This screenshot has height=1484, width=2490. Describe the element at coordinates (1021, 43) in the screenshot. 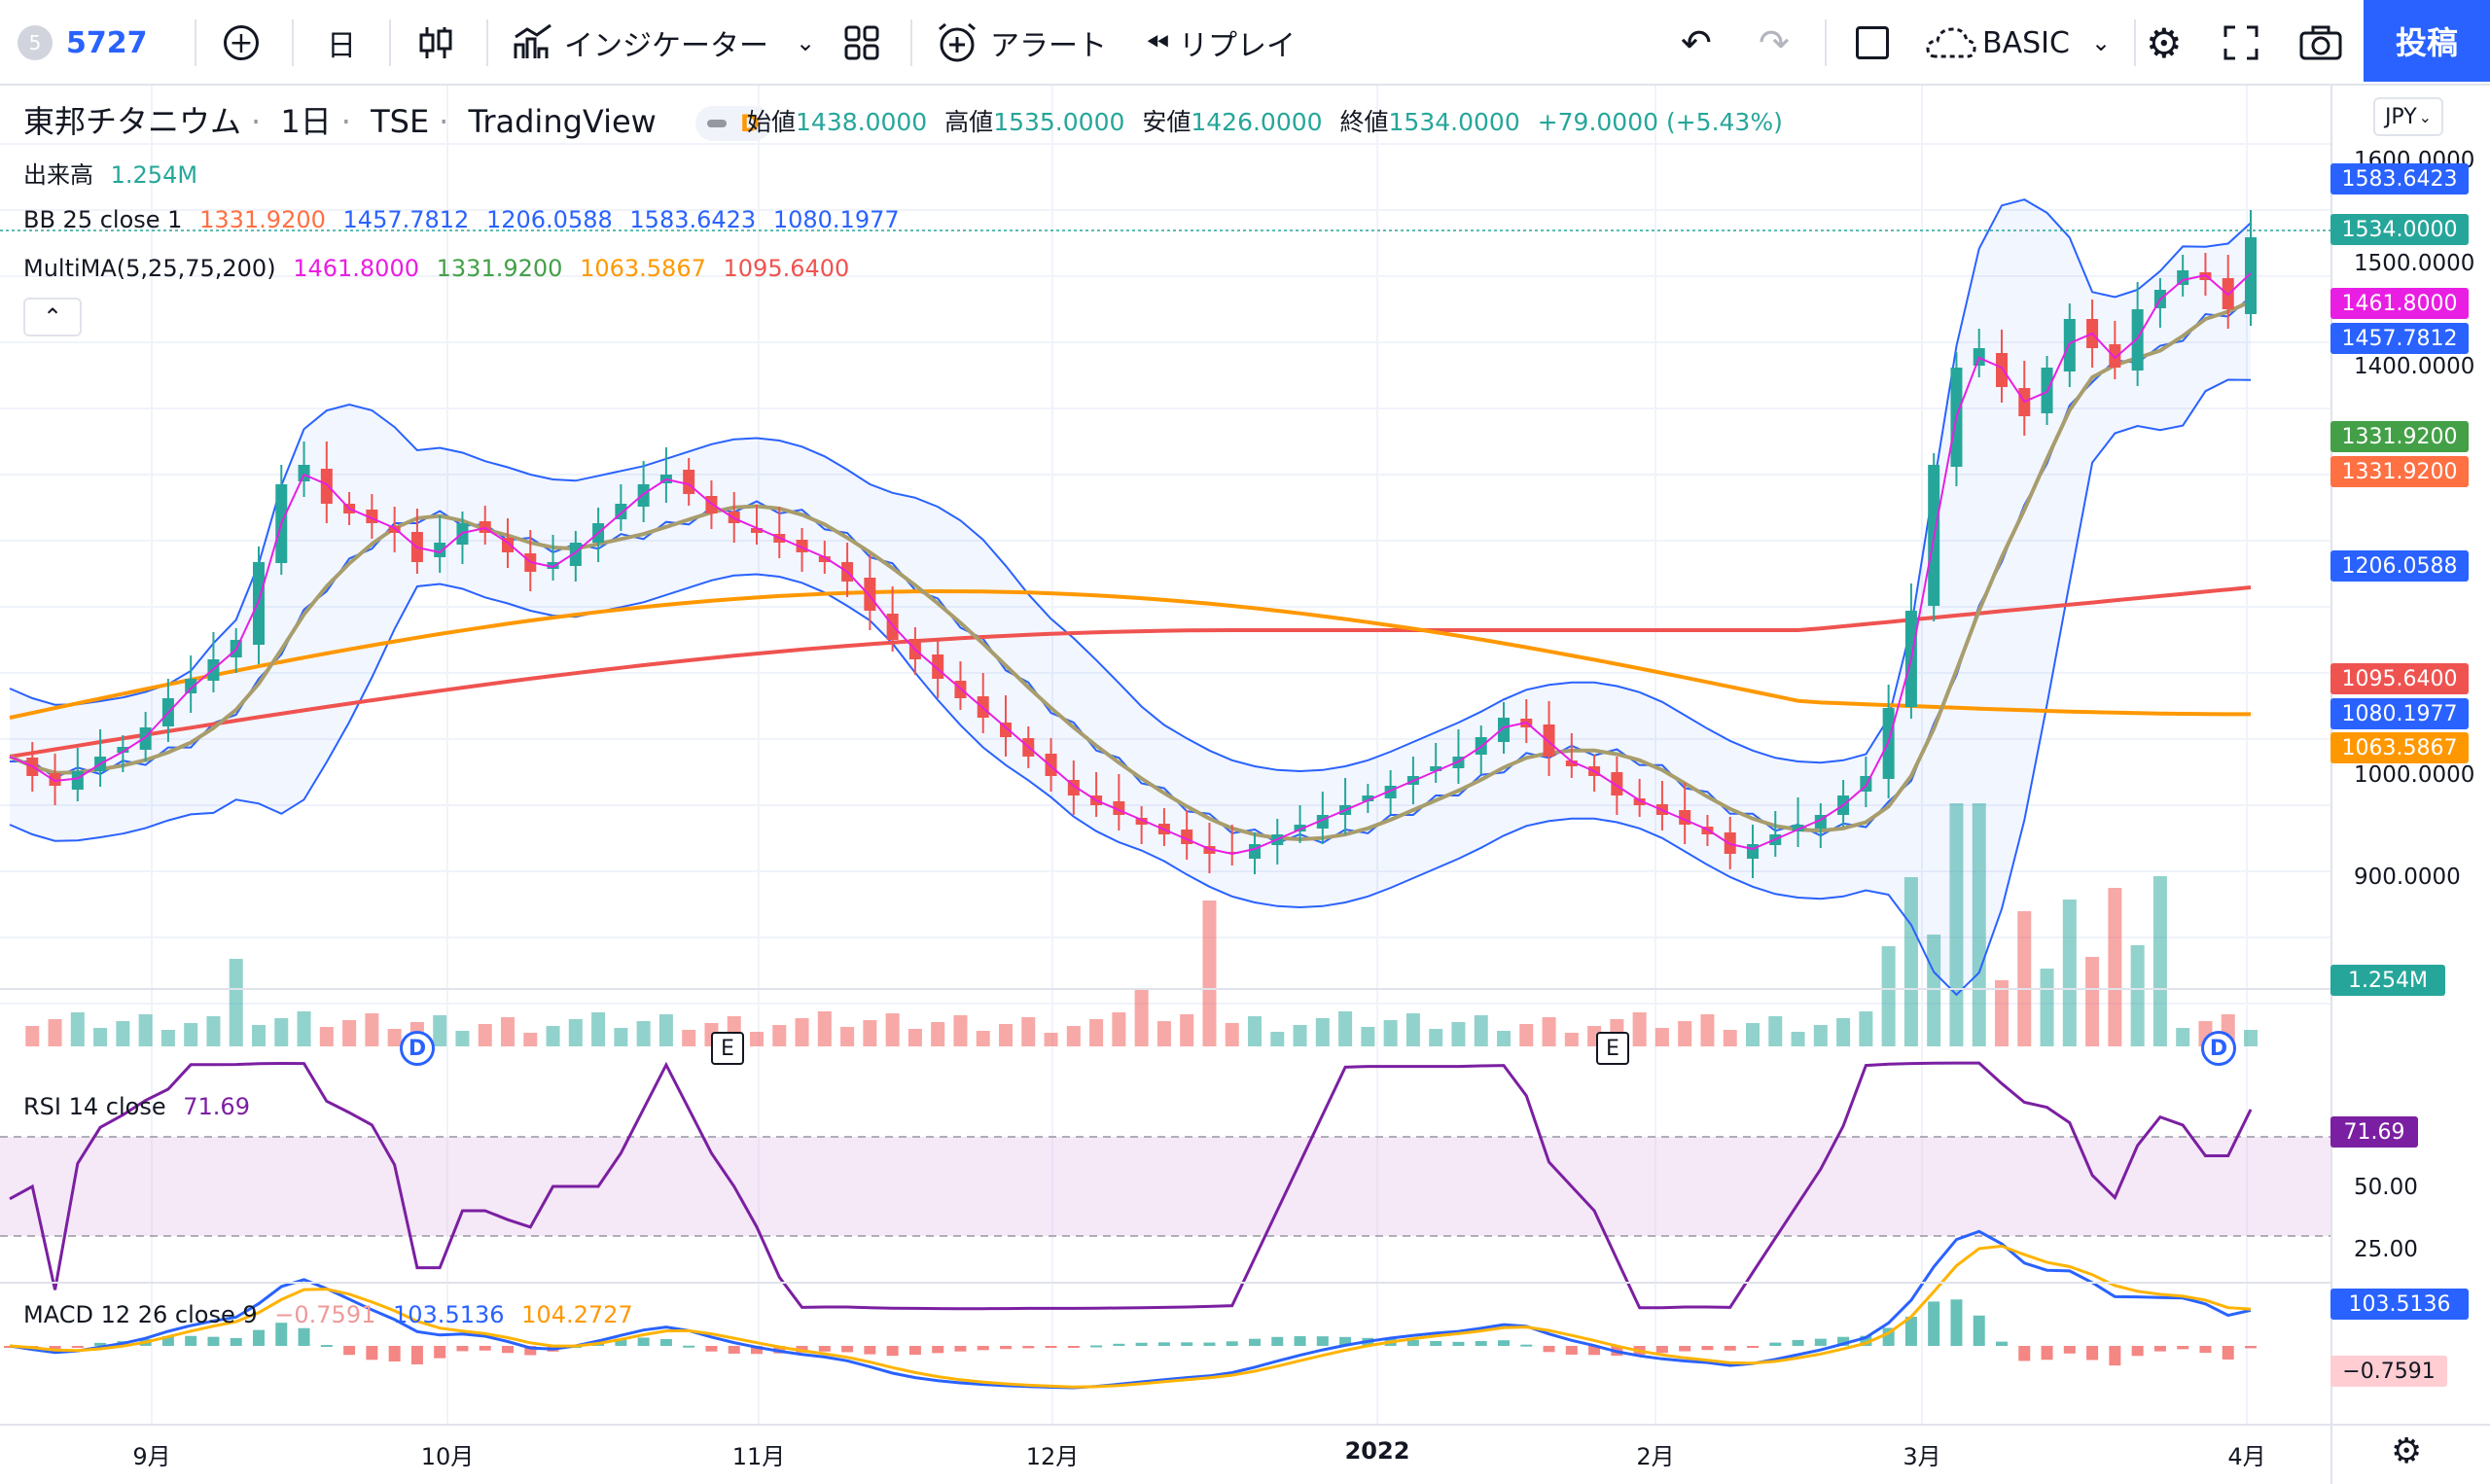

I see `alert-button: アラート` at that location.